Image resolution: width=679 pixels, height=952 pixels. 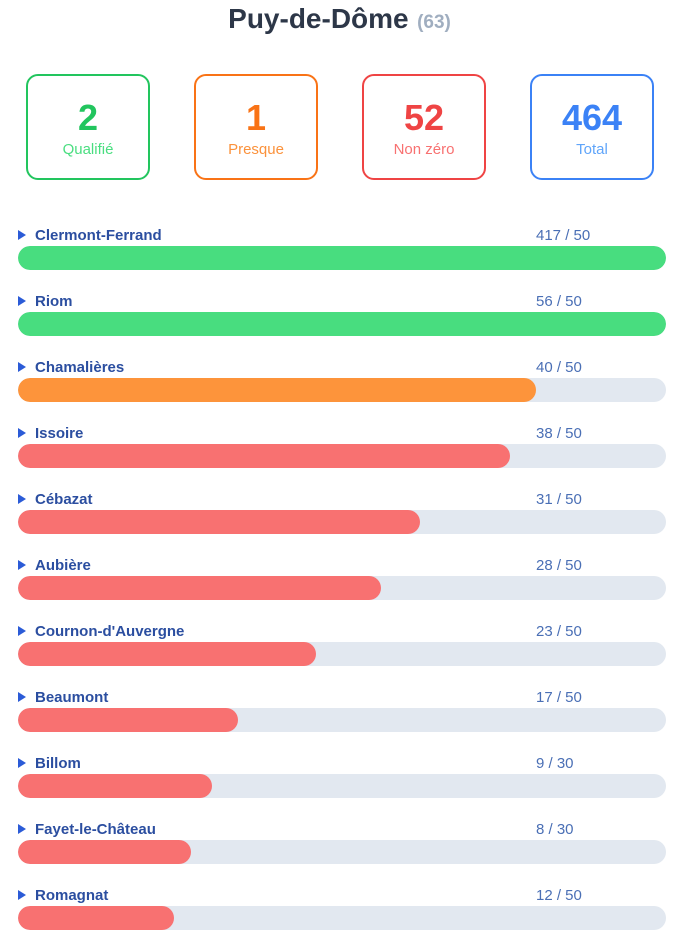 I want to click on commune-name: Fayet-le-Château, so click(x=95, y=829).